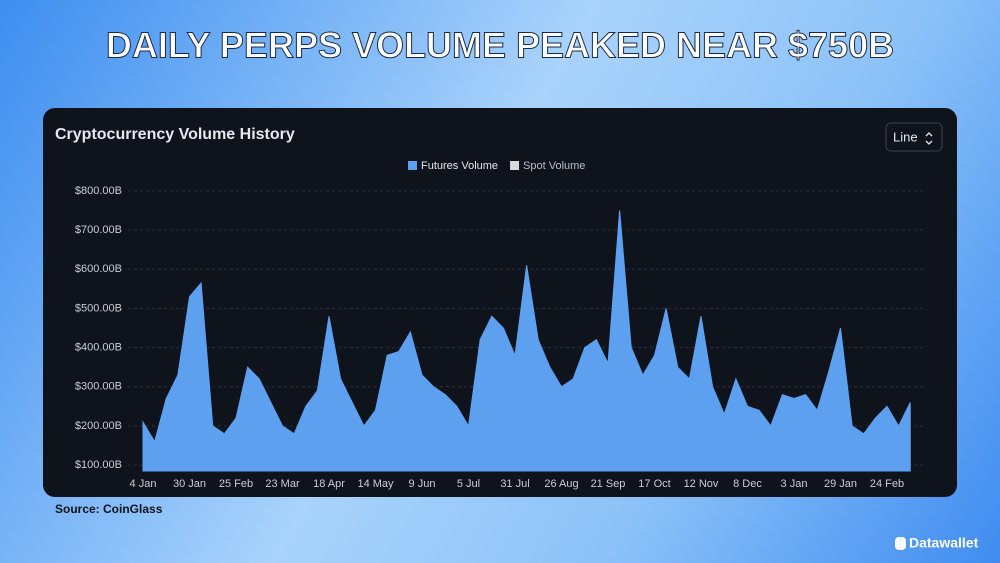 The image size is (1000, 563). I want to click on x-tick-label: 4 Jan, so click(143, 484).